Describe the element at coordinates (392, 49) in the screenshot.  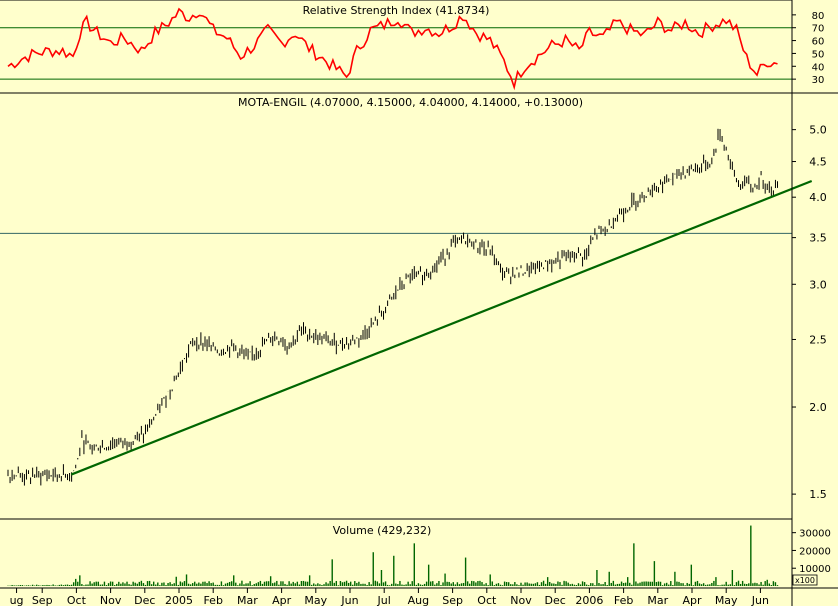
I see `rsi-series-line` at that location.